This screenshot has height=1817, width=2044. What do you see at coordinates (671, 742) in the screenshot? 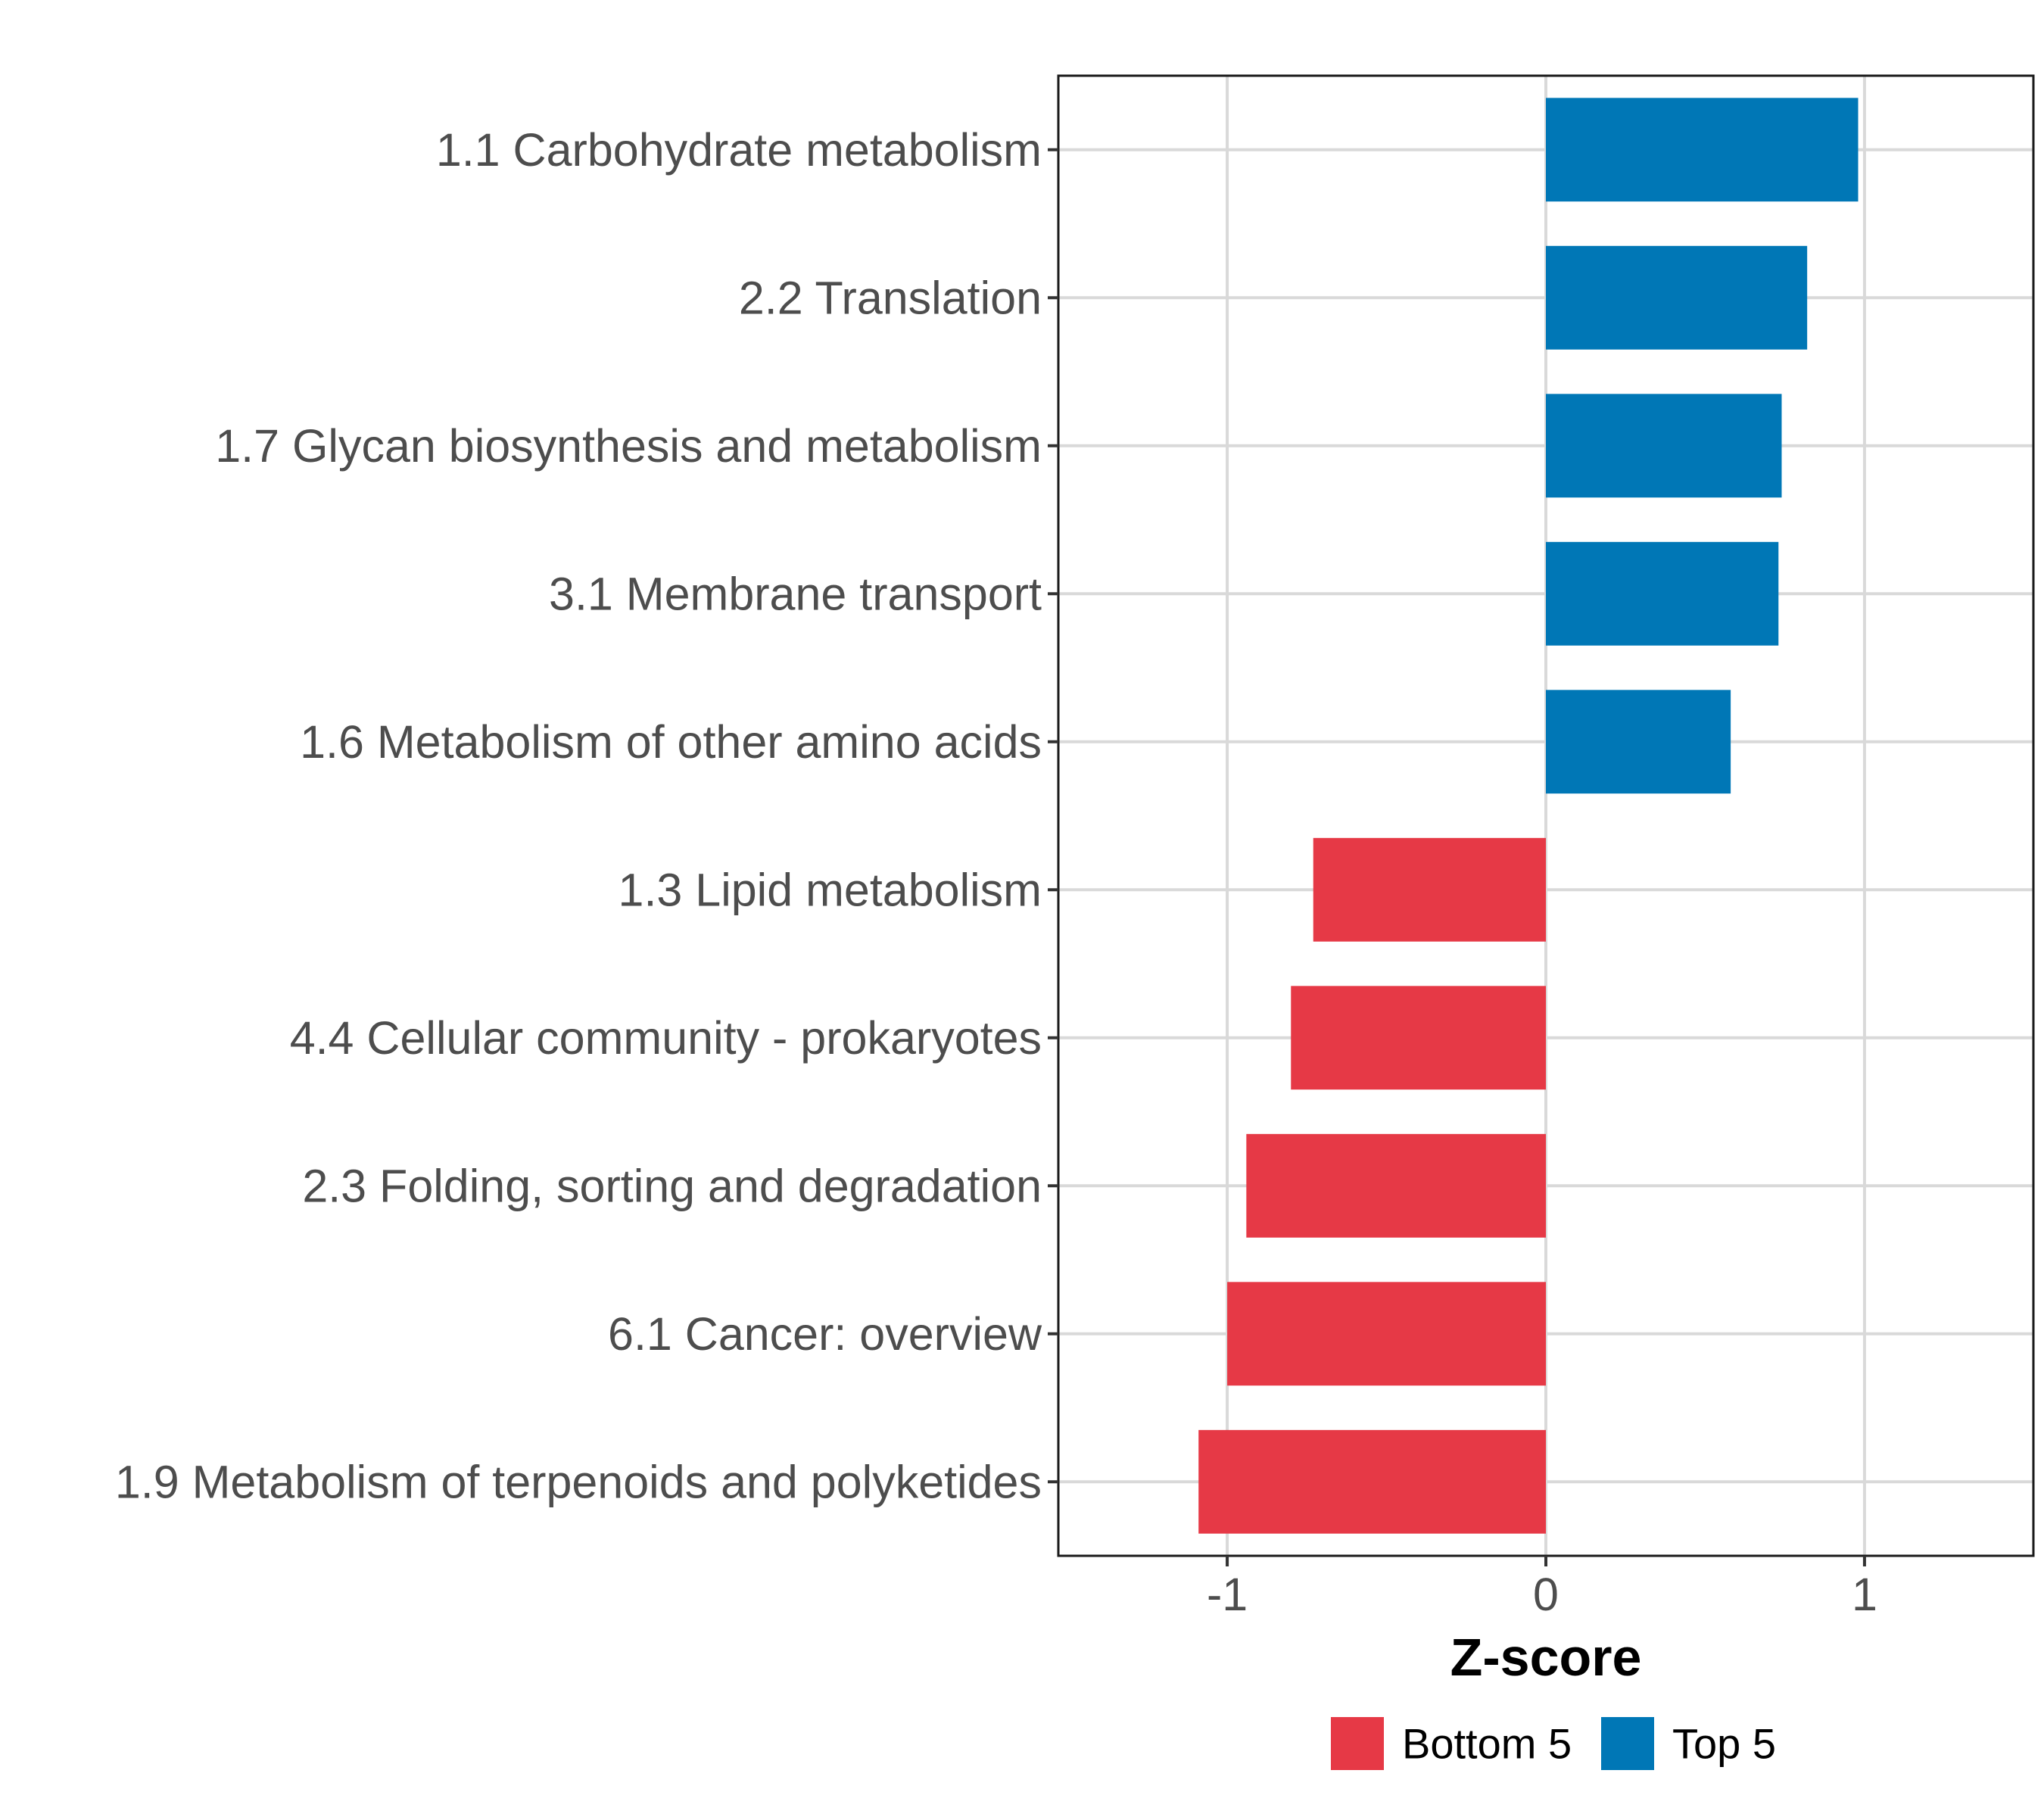
I see `category-label: 1.6 Metabolism of other amino acids` at bounding box center [671, 742].